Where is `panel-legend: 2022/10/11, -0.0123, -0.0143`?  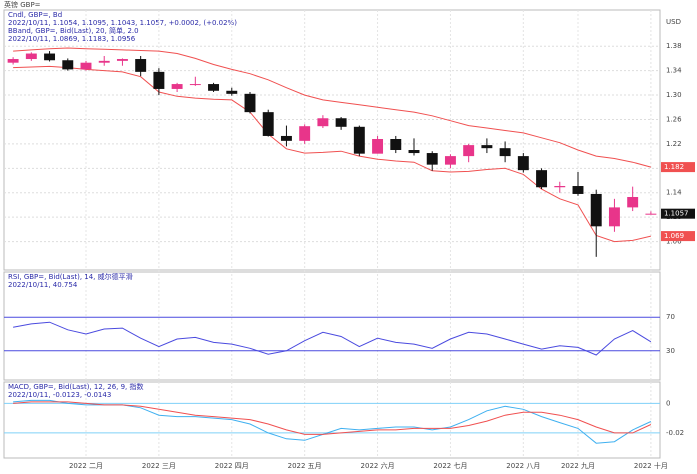
panel-legend: 2022/10/11, -0.0123, -0.0143 is located at coordinates (59, 395).